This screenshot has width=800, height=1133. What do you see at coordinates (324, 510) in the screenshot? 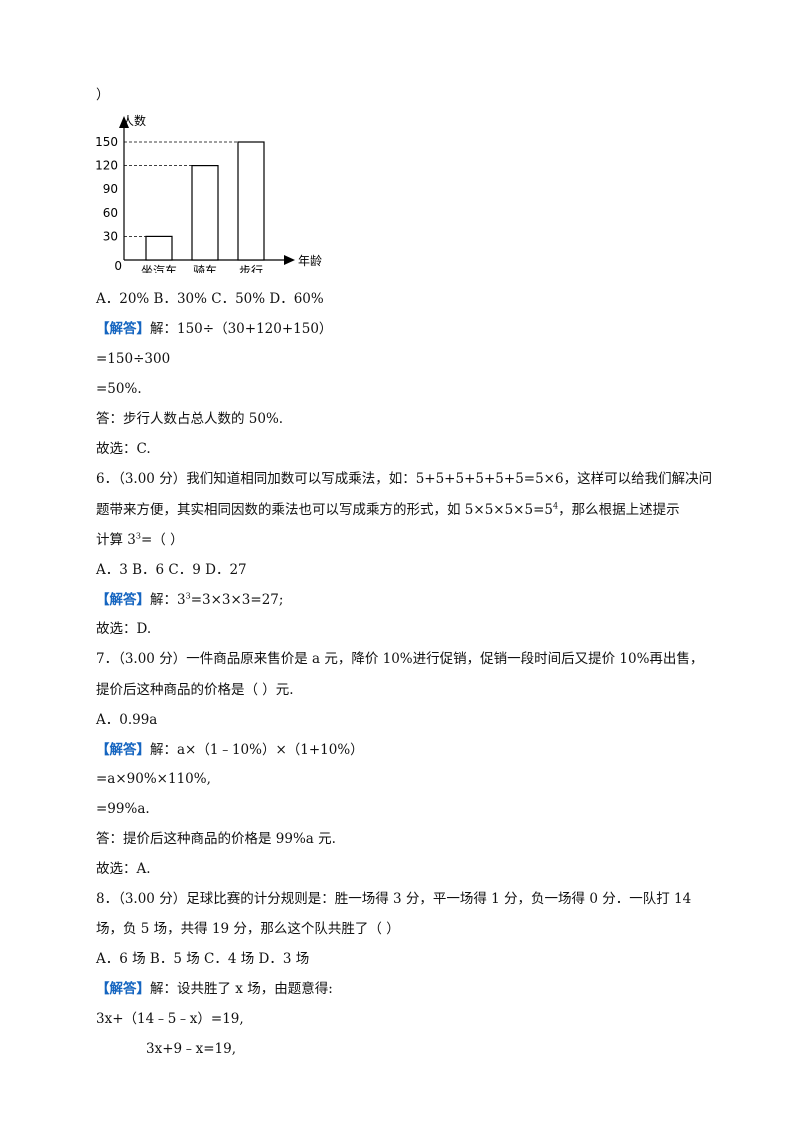
I see `q6-l2-a: 题带来方便，其实相同因数的乘法也可以写成乘方的形式，如 5×5×5×5=5` at bounding box center [324, 510].